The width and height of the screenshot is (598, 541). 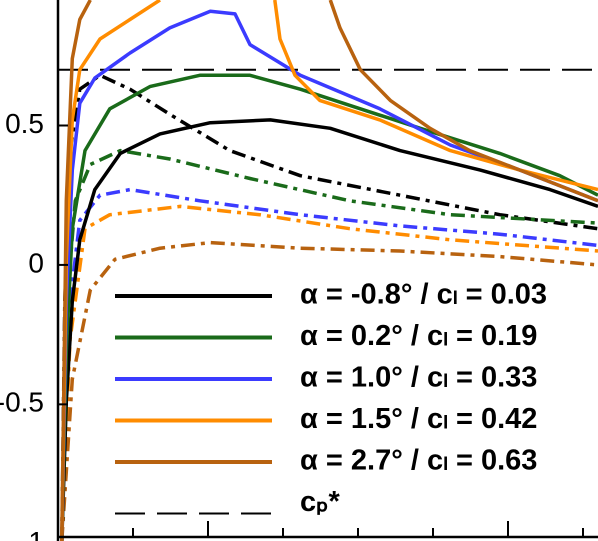 What do you see at coordinates (22, 402) in the screenshot?
I see `y-tick-label: -0.5` at bounding box center [22, 402].